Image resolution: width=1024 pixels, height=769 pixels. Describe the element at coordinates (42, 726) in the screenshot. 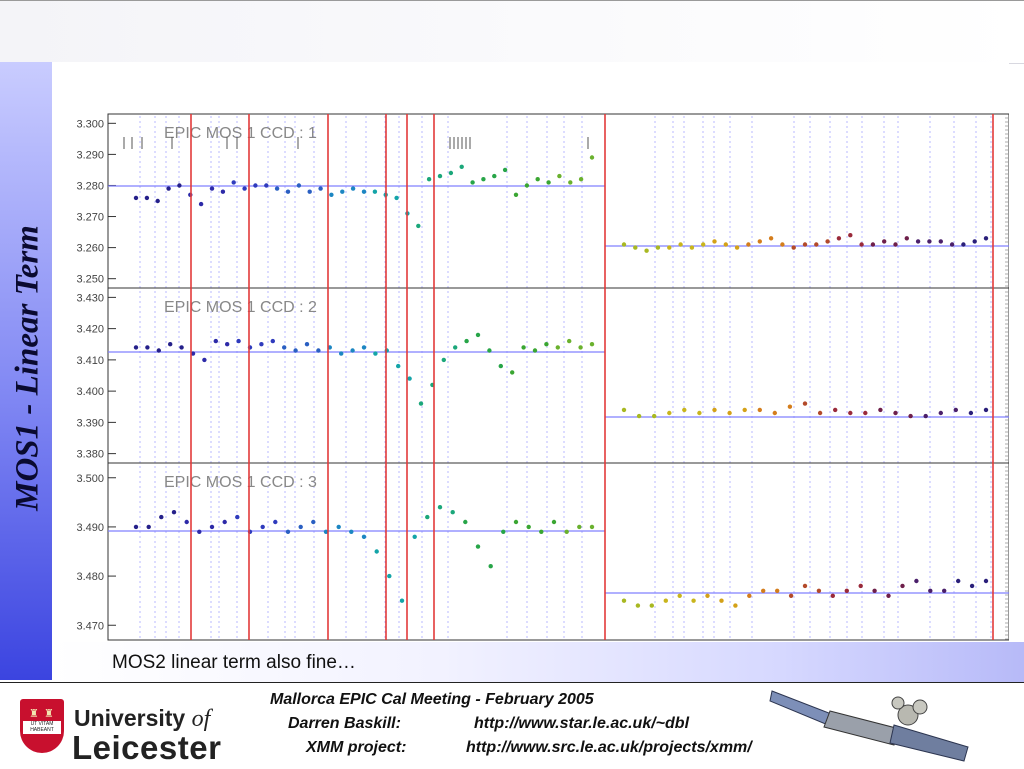

I see `crest-icon: ♜ ♜ UT VITAM HABEANT` at that location.